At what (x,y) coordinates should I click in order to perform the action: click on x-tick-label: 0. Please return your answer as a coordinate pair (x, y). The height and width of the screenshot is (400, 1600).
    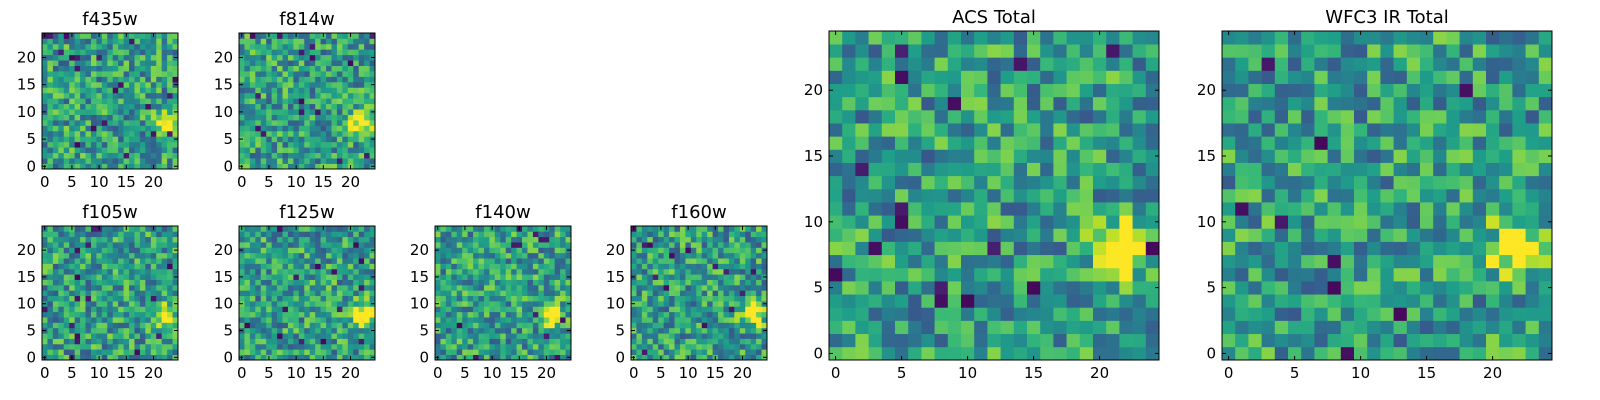
    Looking at the image, I should click on (634, 373).